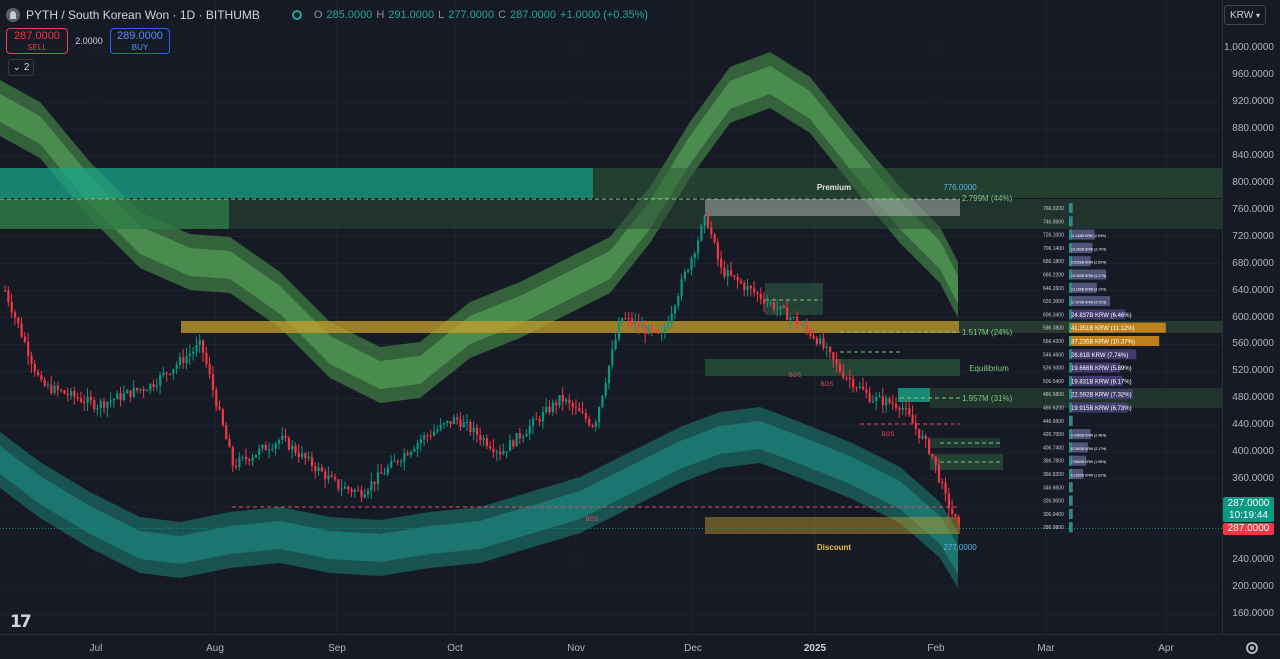 This screenshot has width=1280, height=659. What do you see at coordinates (1253, 209) in the screenshot?
I see `price-tick-label: 760.0000` at bounding box center [1253, 209].